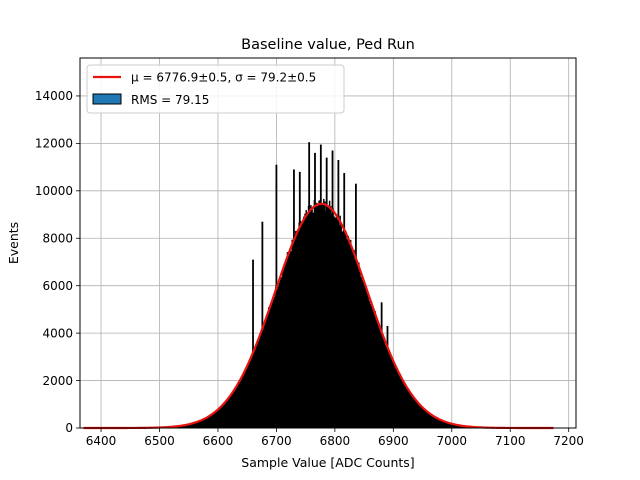  What do you see at coordinates (54, 144) in the screenshot?
I see `y-tick-label: 12000` at bounding box center [54, 144].